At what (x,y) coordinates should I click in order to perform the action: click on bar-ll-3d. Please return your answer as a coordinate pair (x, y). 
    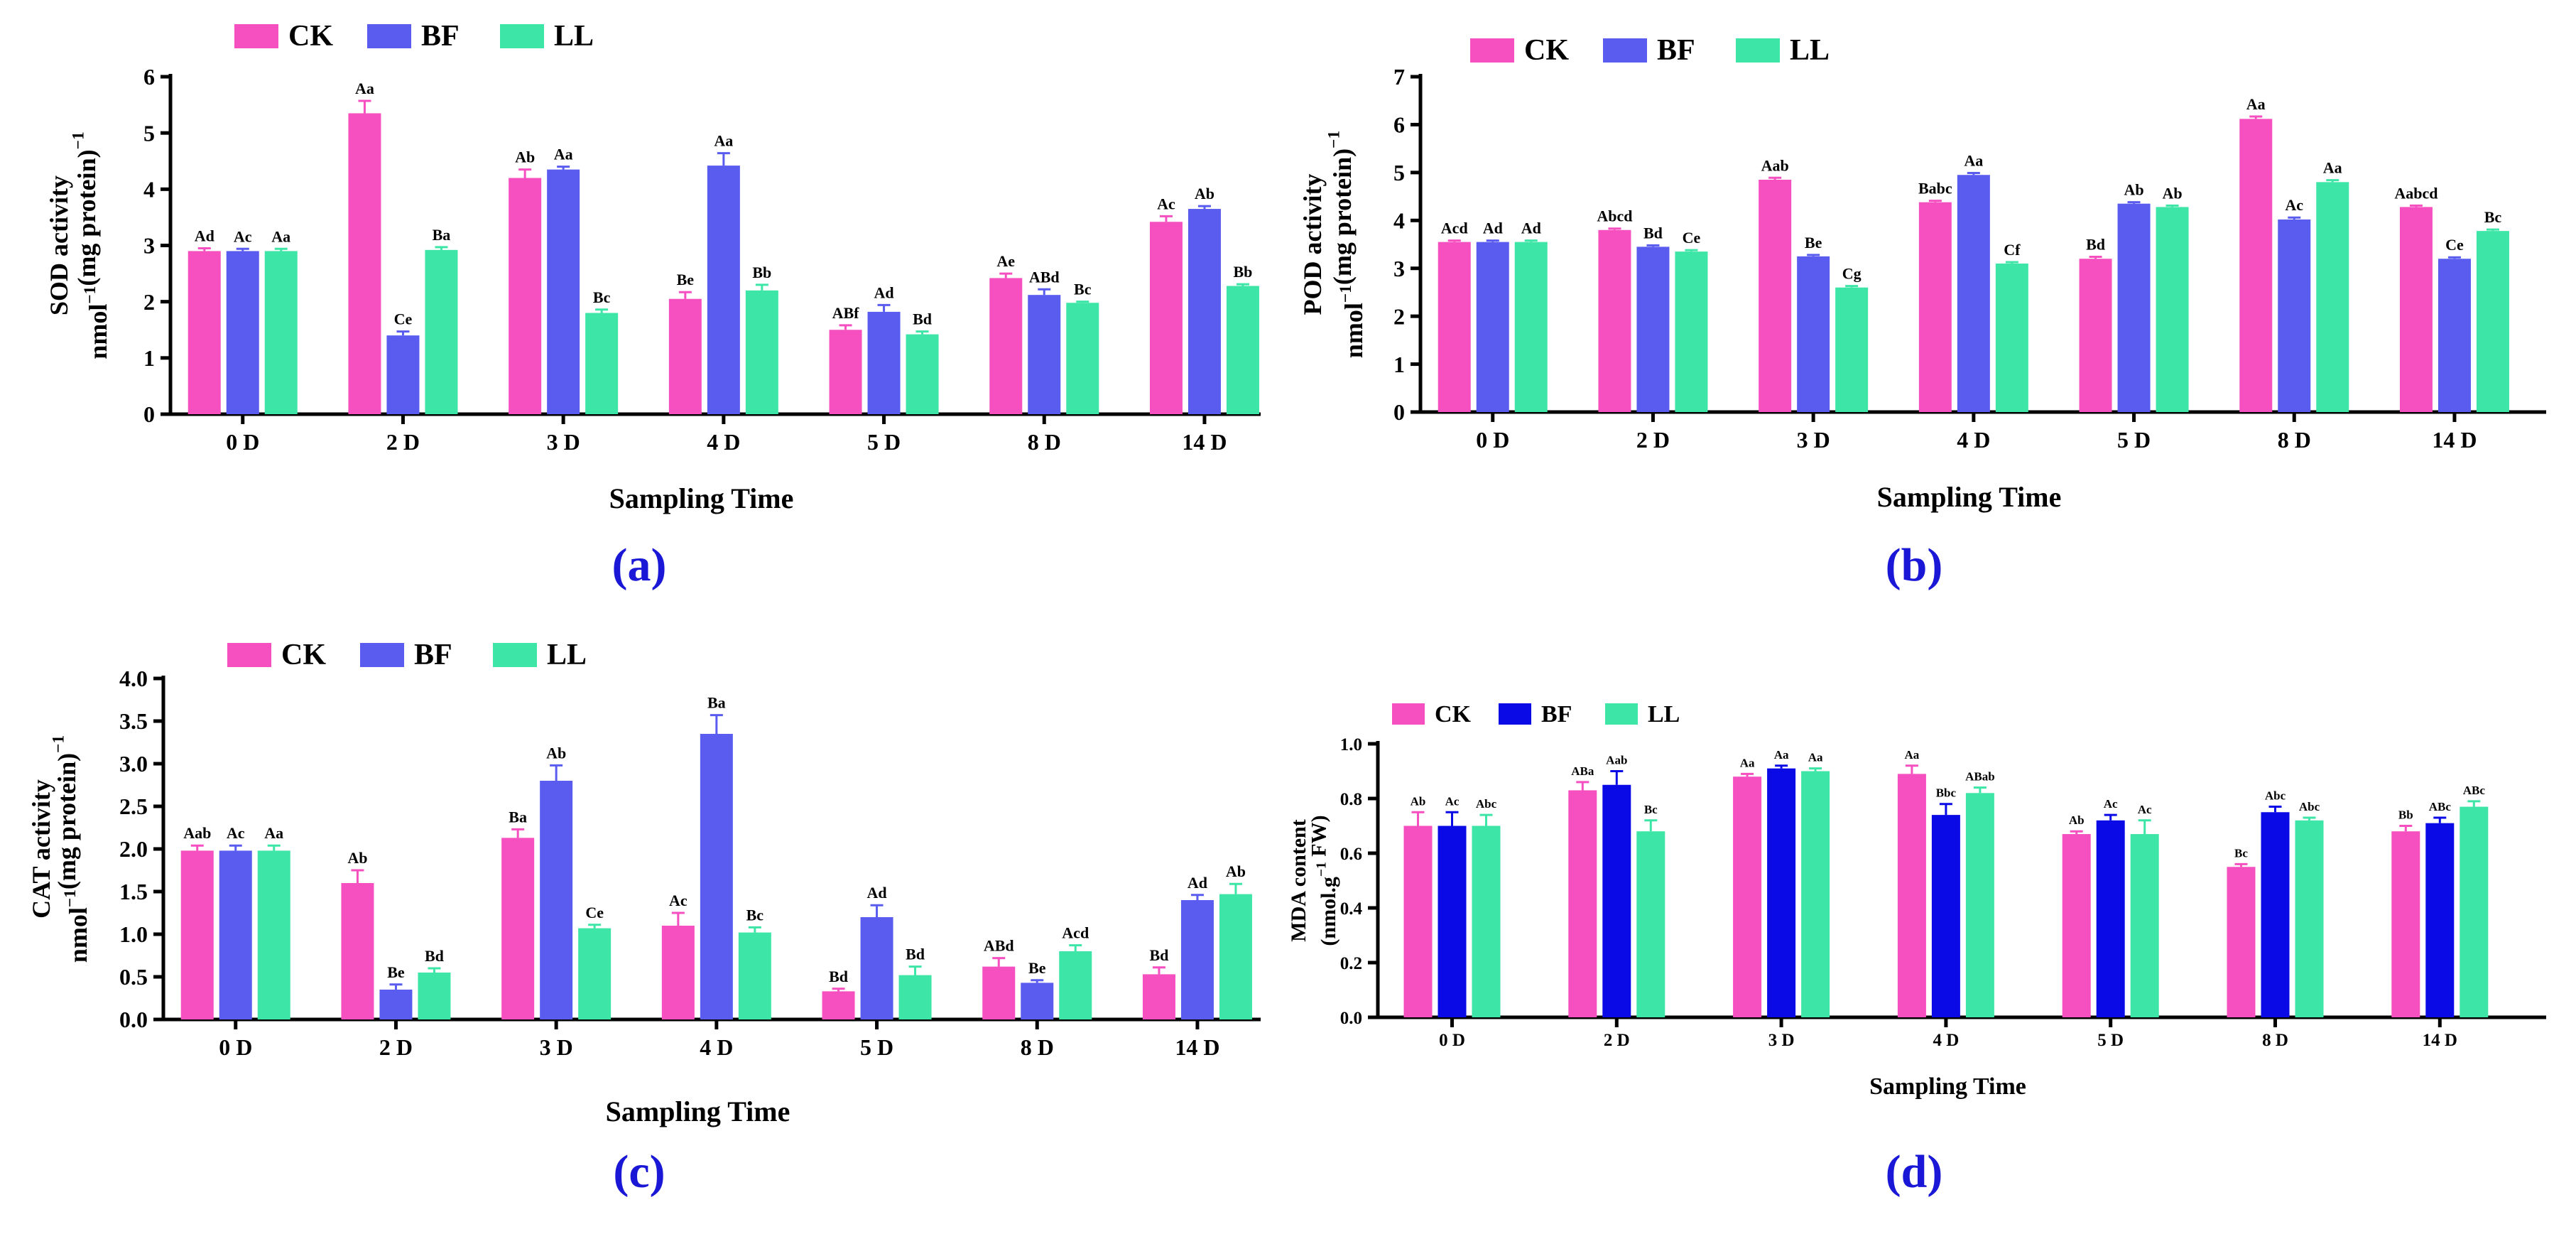
    Looking at the image, I should click on (595, 974).